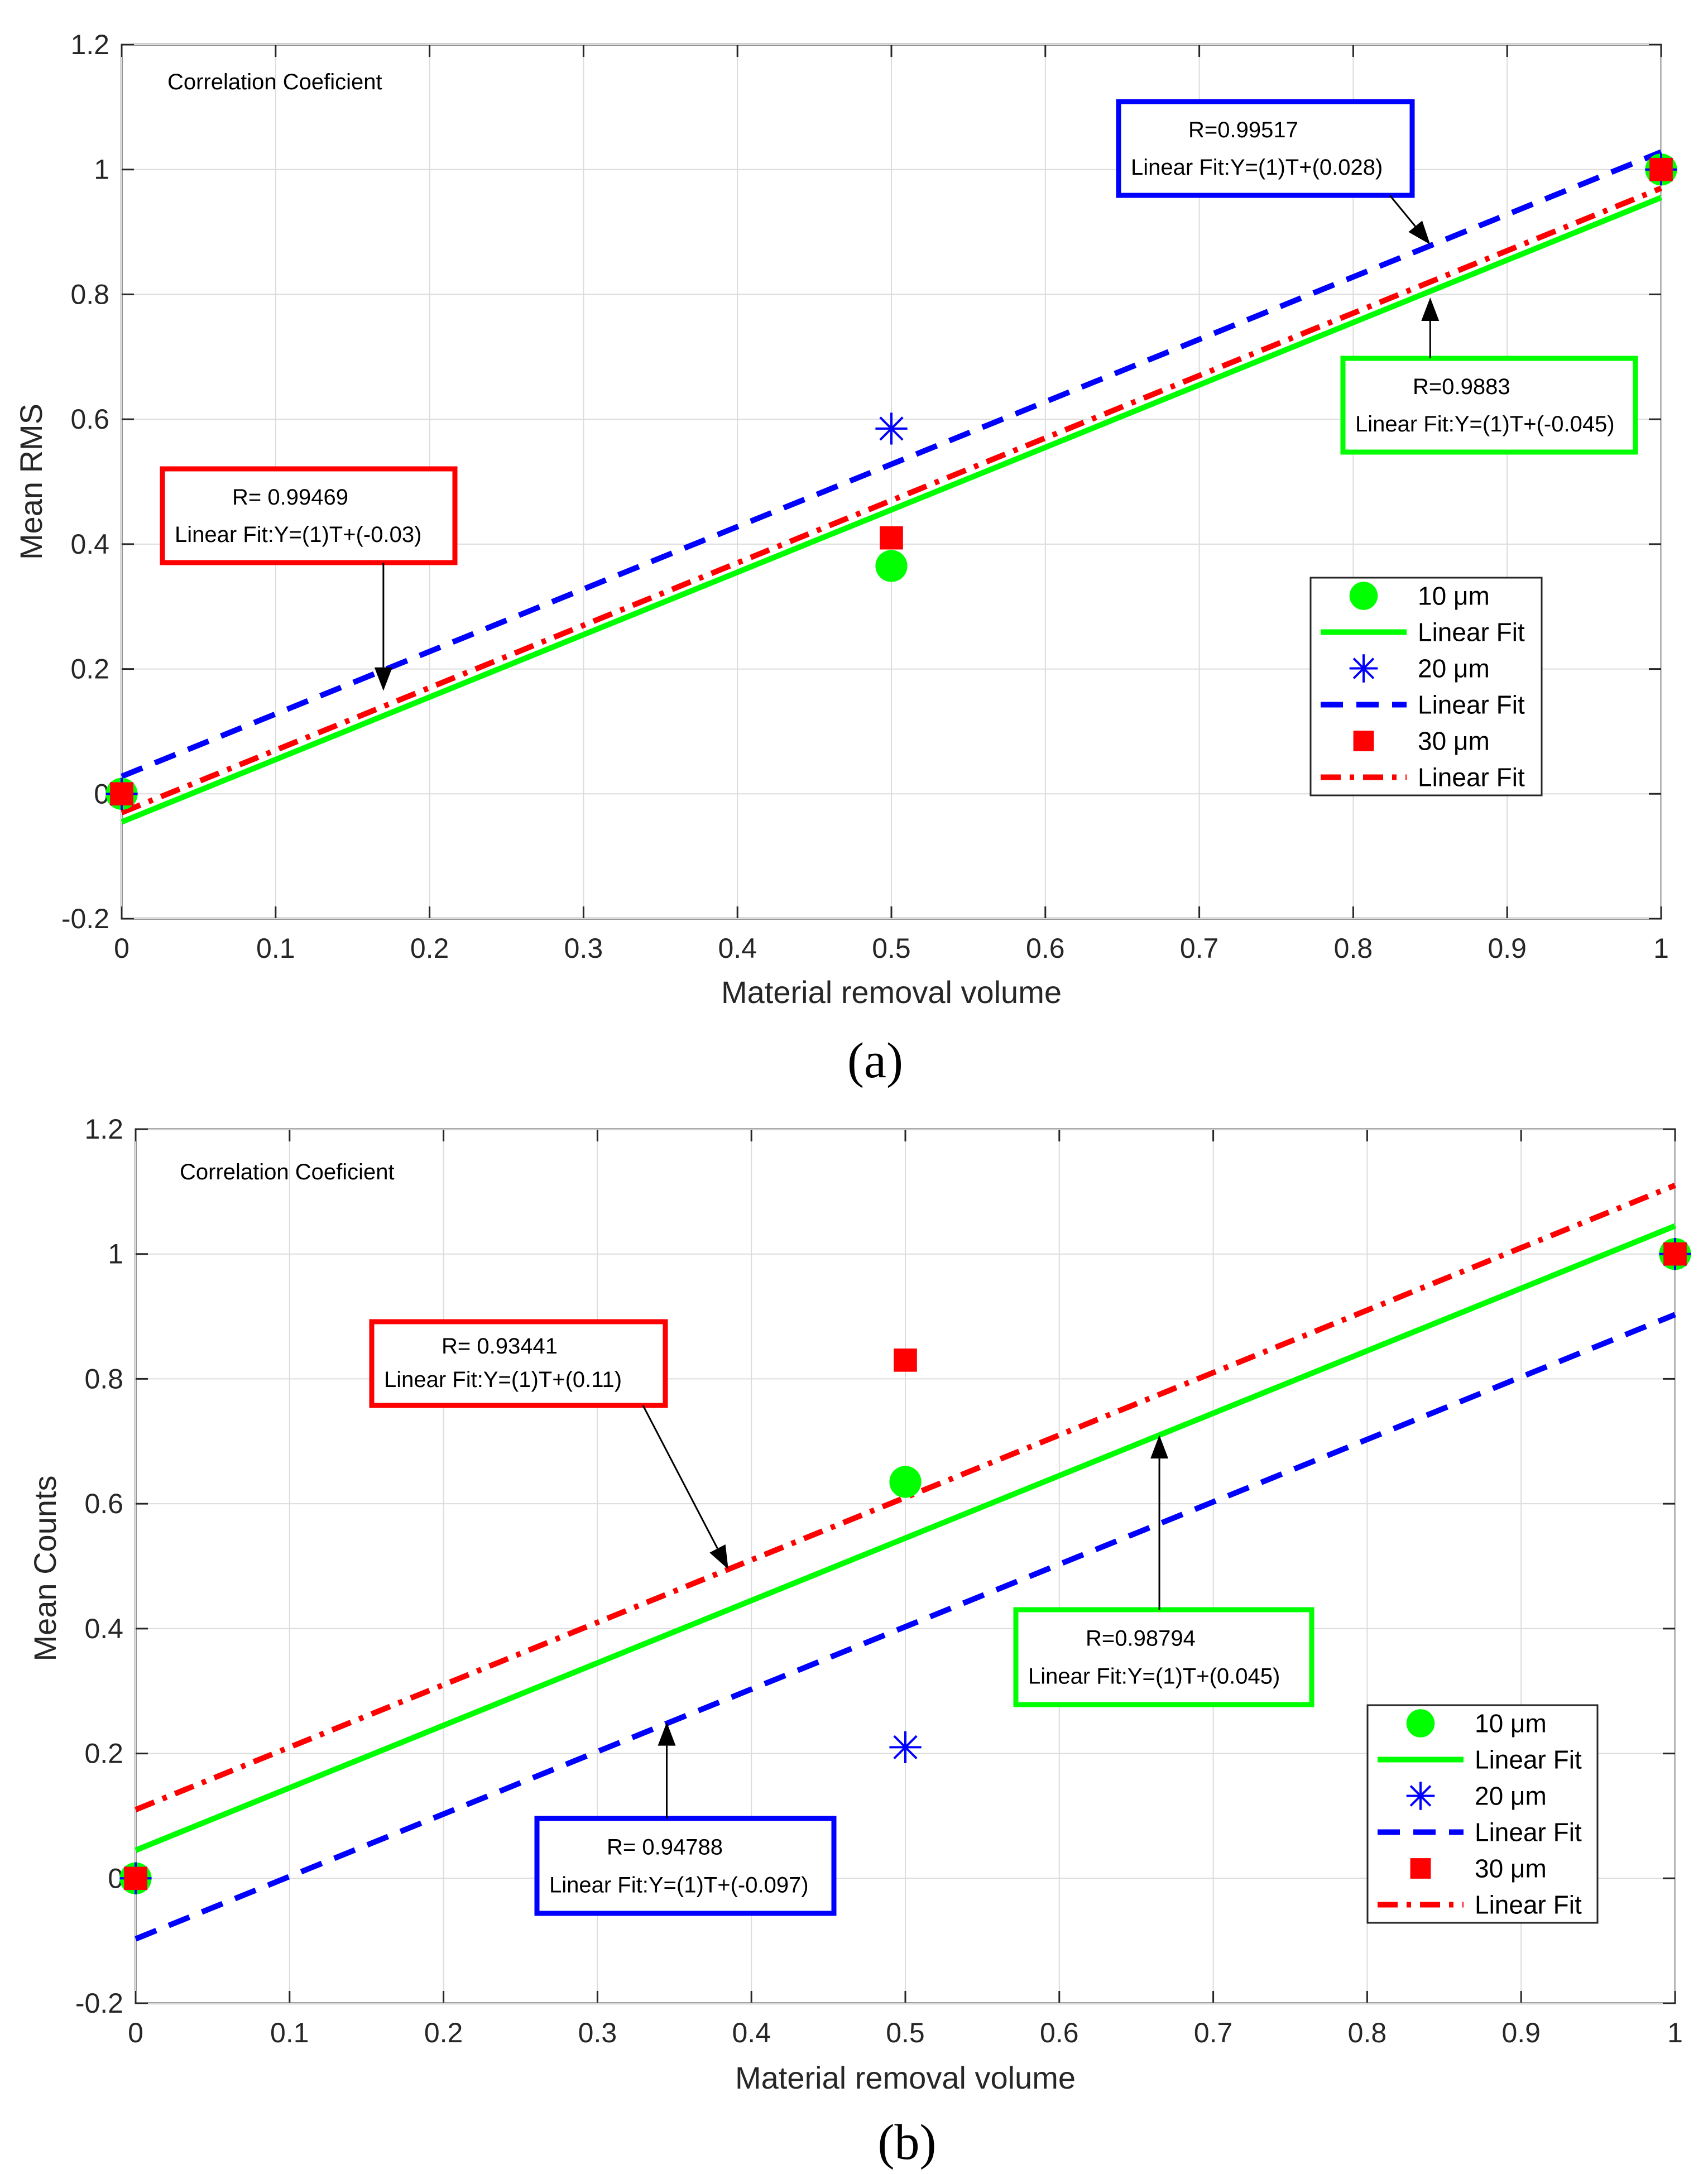 The image size is (1708, 2174). What do you see at coordinates (309, 578) in the screenshot?
I see `annotation-box: R= 0.99469 Linear Fit:Y=(1)T+(-0.03)` at bounding box center [309, 578].